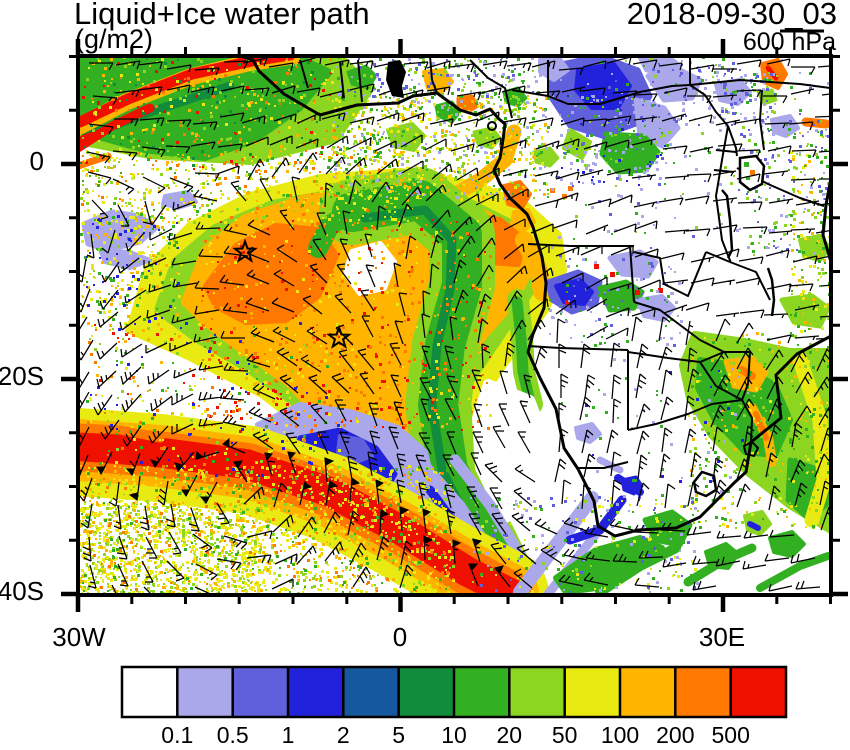 The image size is (850, 750). I want to click on svg-text: 2018-09-30_03, so click(732, 15).